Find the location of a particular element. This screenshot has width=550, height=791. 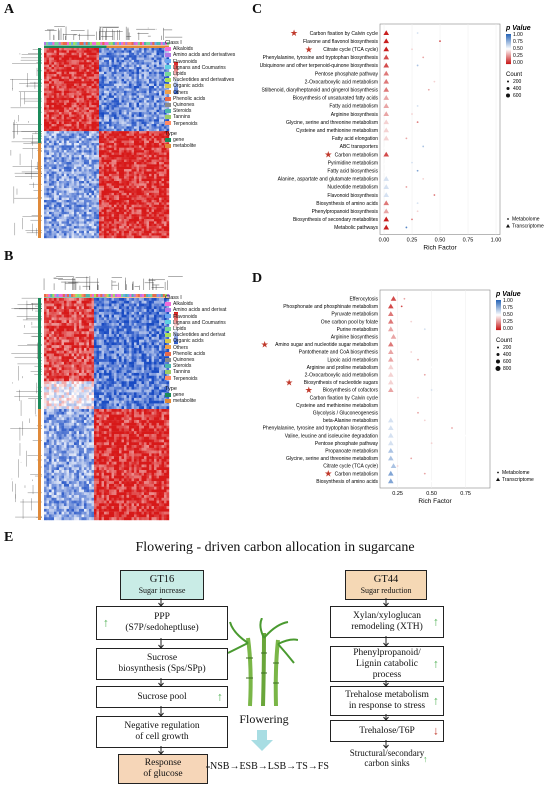

legend-class-item: Others is located at coordinates (195, 348).